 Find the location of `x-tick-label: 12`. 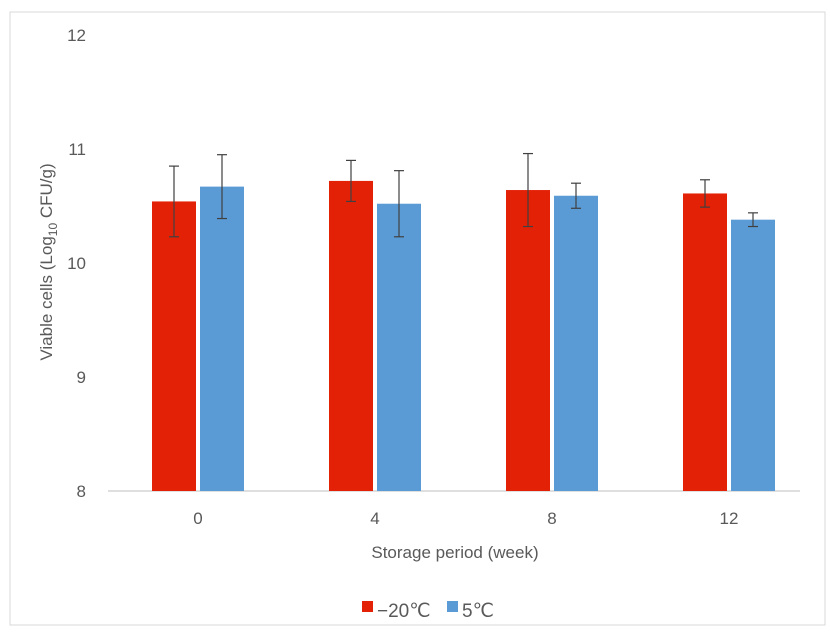

x-tick-label: 12 is located at coordinates (729, 518).